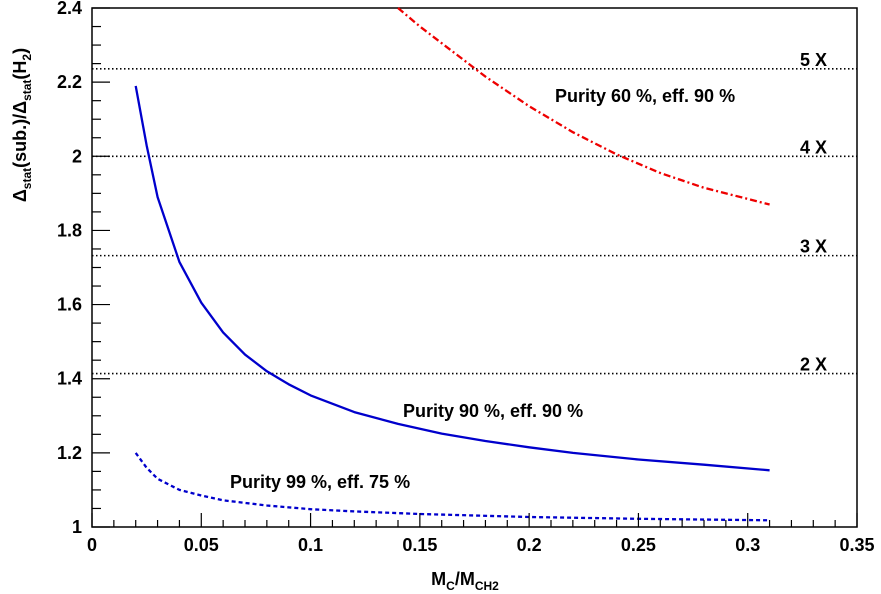 This screenshot has width=881, height=594. I want to click on y-axis-title: Δstat(sub.)/Δstat(H2), so click(22, 125).